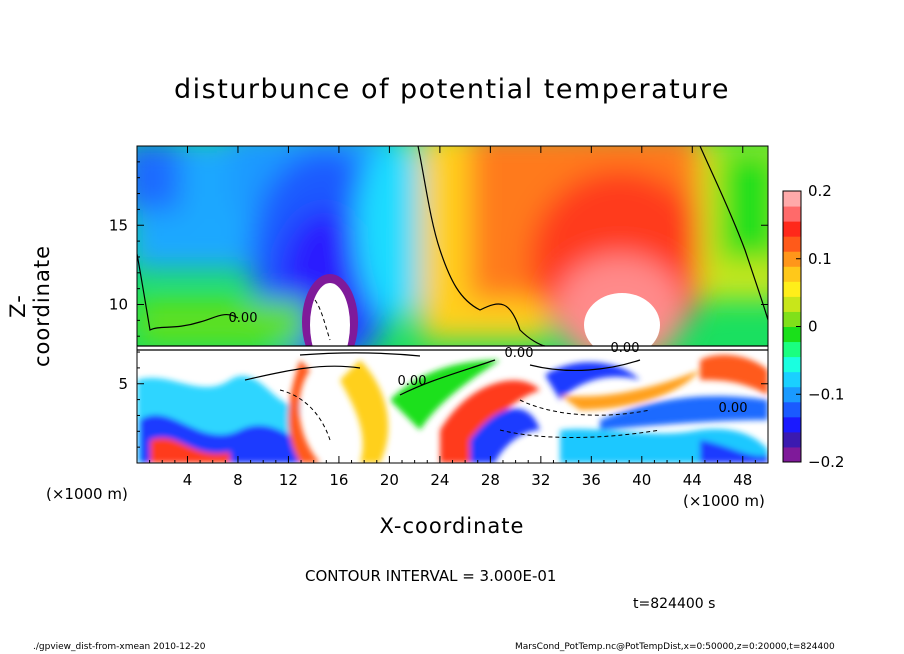 The image size is (904, 654). I want to click on y-tick-label: 5, so click(123, 384).